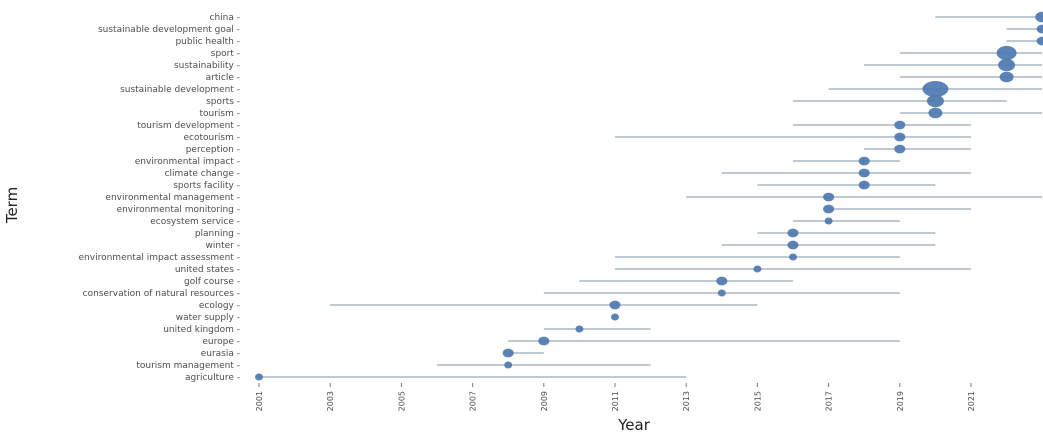 This screenshot has height=439, width=1043. What do you see at coordinates (401, 401) in the screenshot?
I see `x-tick-label-2005: 2005` at bounding box center [401, 401].